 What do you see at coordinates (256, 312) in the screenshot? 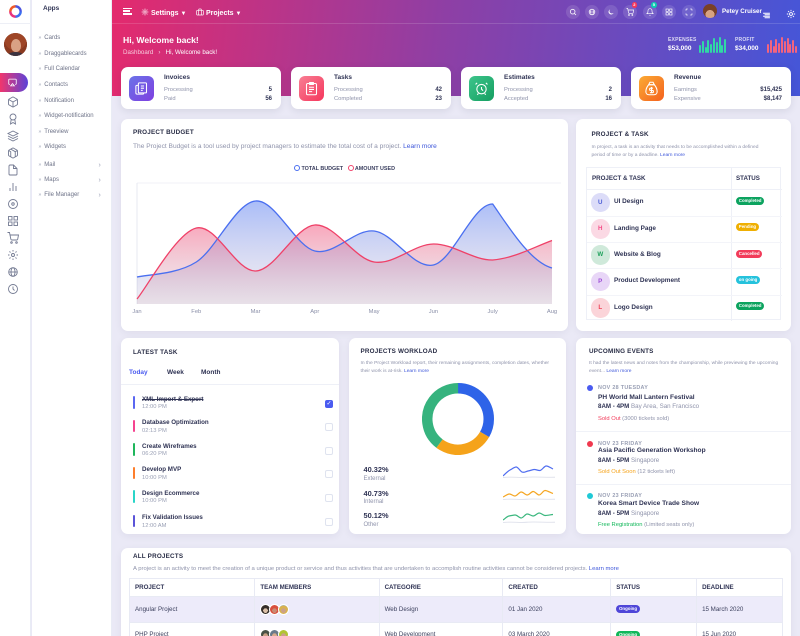
I see `svg-text: Mar` at bounding box center [256, 312].